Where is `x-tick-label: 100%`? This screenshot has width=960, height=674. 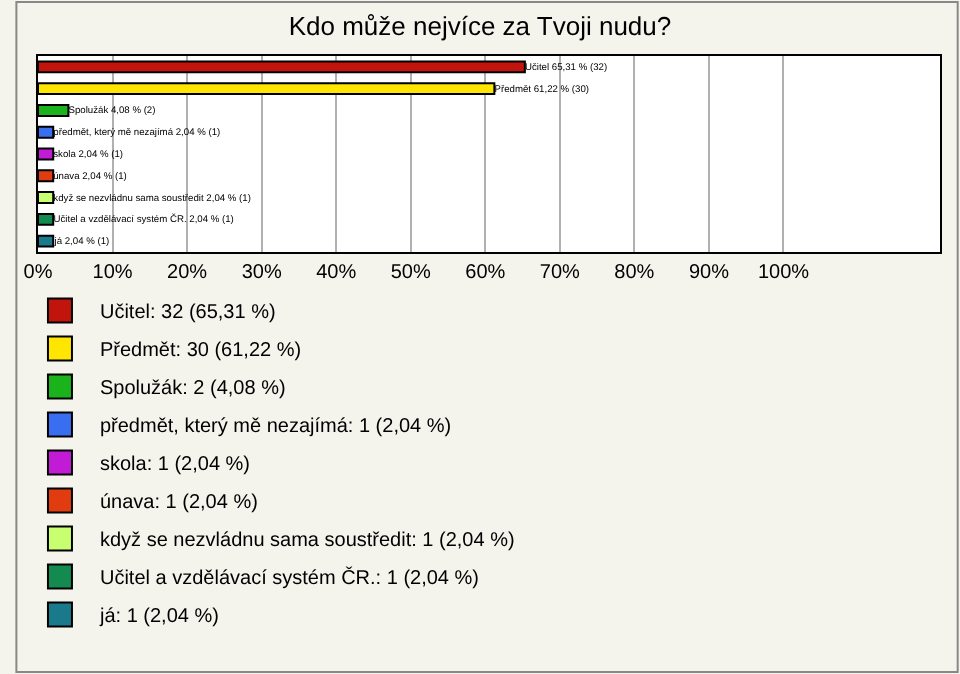 x-tick-label: 100% is located at coordinates (783, 273).